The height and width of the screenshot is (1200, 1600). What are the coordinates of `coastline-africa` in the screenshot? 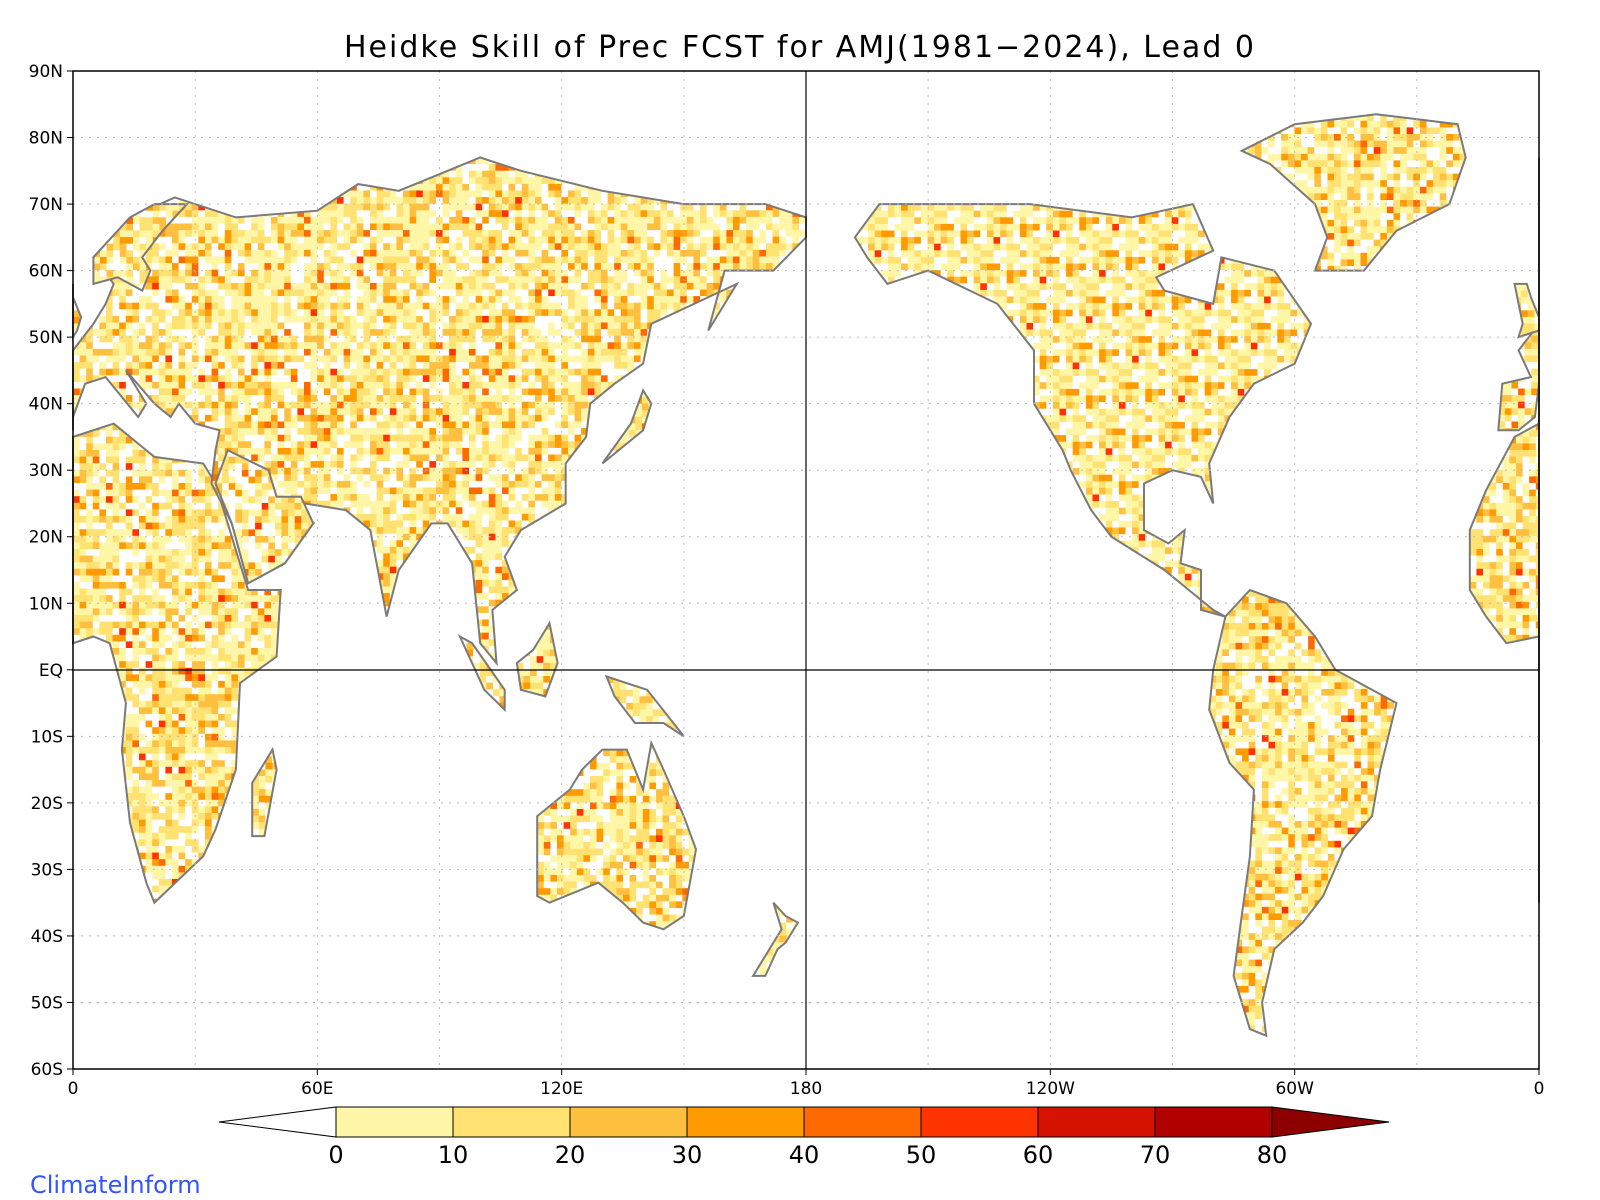 It's located at (177, 663).